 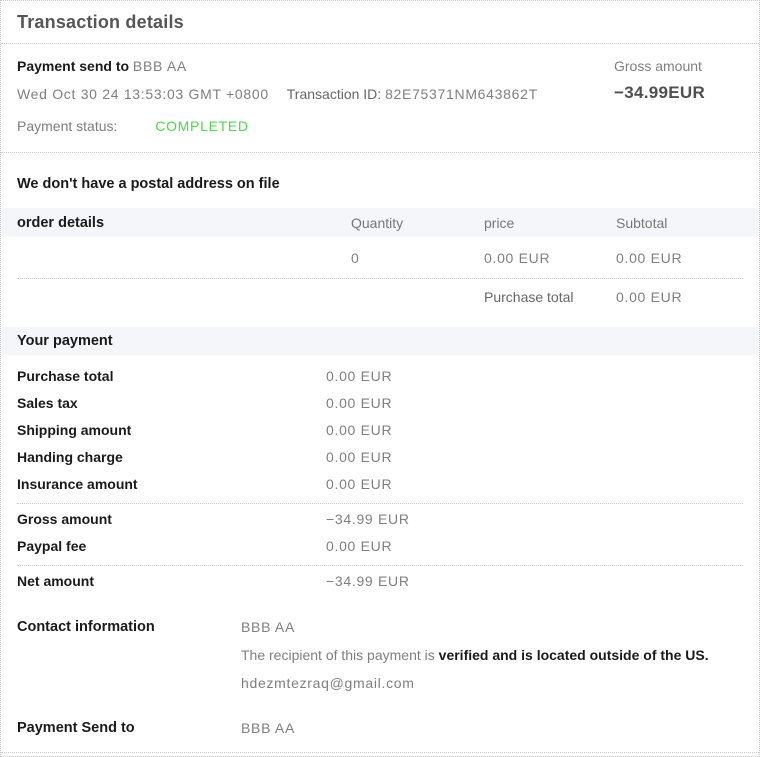 I want to click on payment-status-line: Payment status: COMPLETED, so click(x=315, y=126).